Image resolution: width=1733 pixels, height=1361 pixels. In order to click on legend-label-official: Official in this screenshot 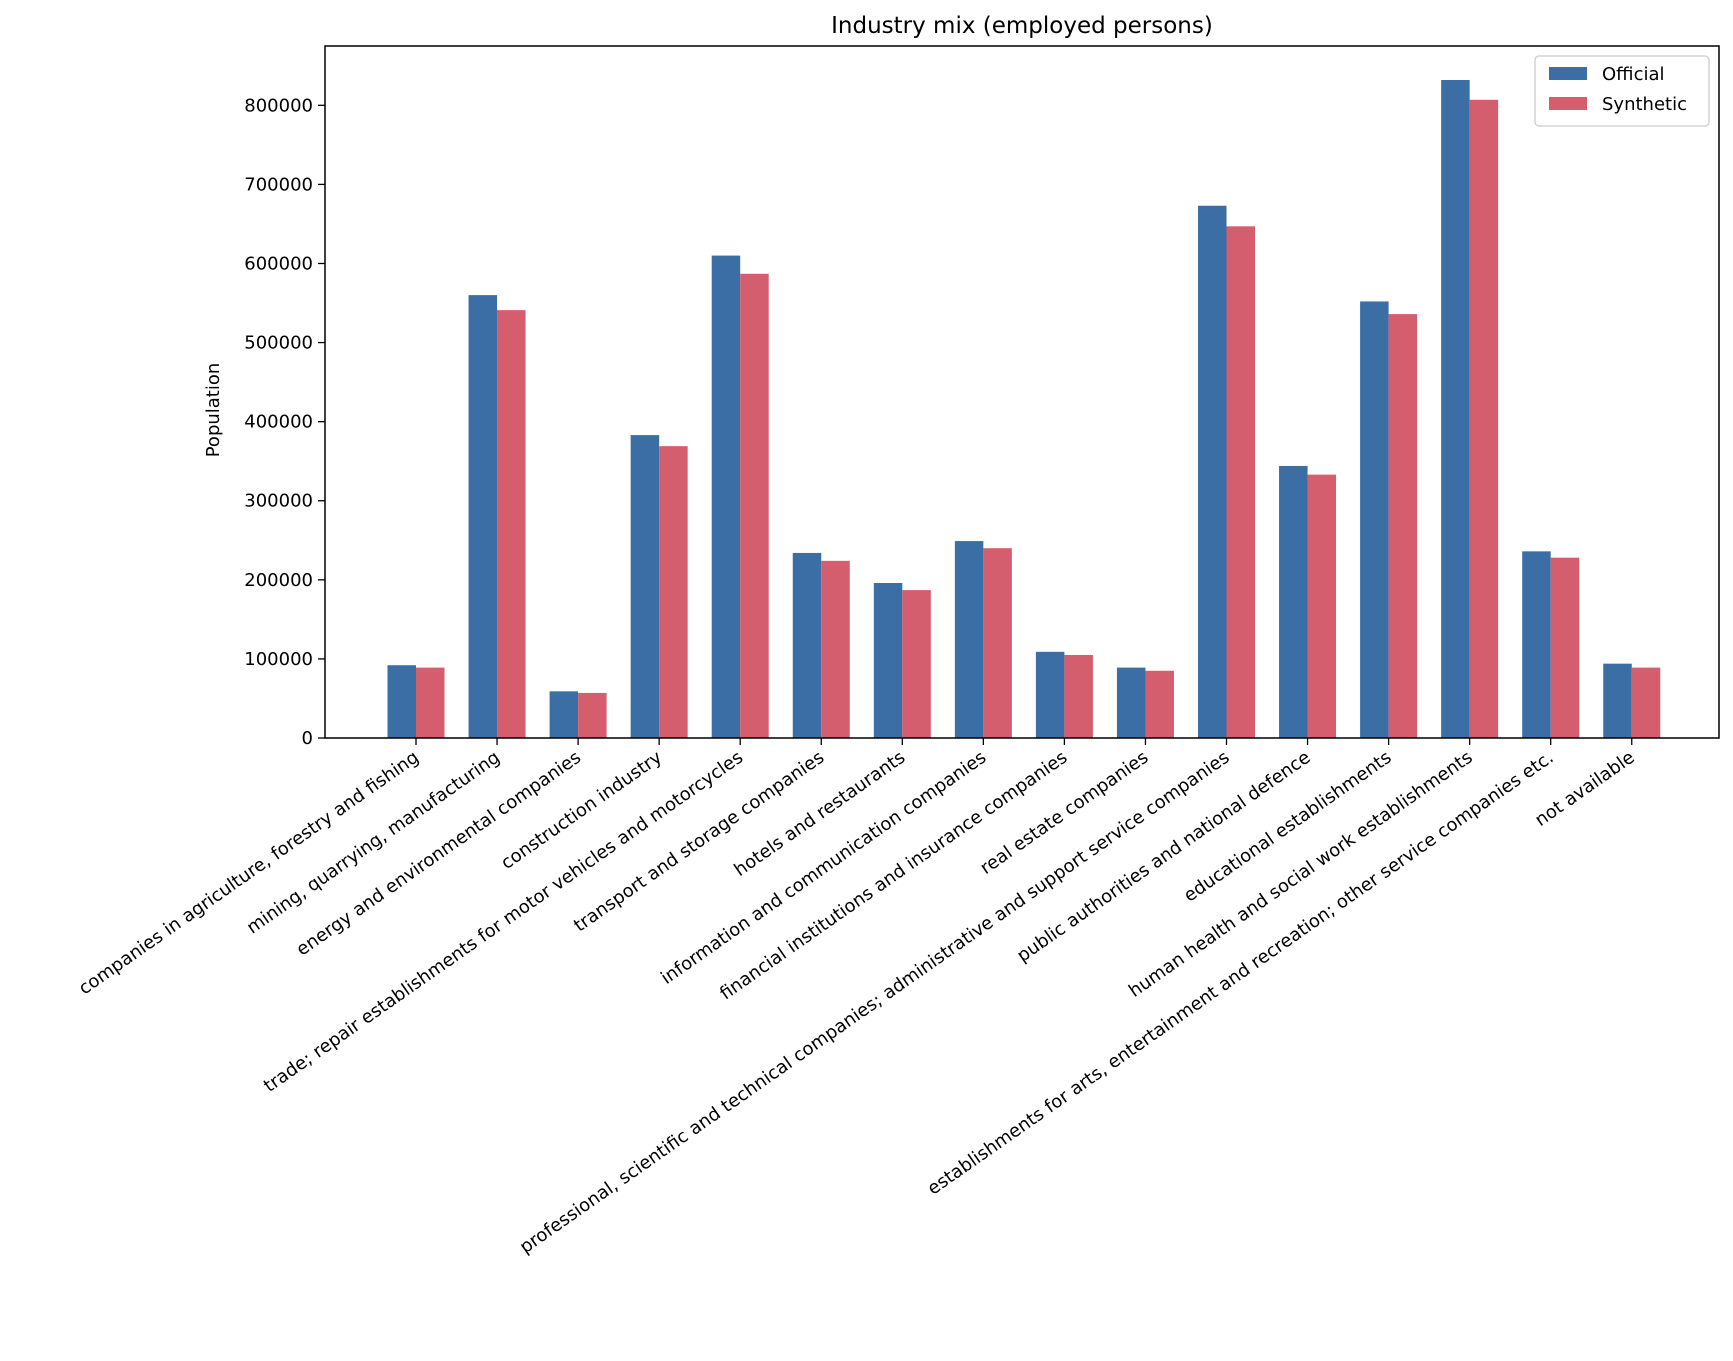, I will do `click(1633, 74)`.